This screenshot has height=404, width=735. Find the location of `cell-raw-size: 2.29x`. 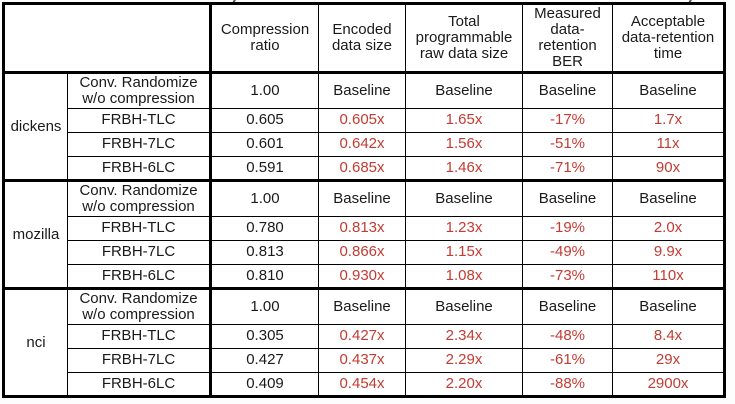

cell-raw-size: 2.29x is located at coordinates (464, 361).